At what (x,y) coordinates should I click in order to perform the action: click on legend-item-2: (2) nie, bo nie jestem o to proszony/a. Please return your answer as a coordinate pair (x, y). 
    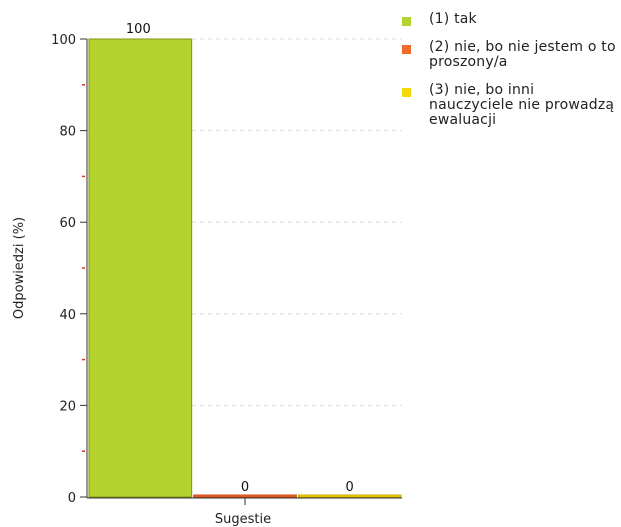
    Looking at the image, I should click on (510, 55).